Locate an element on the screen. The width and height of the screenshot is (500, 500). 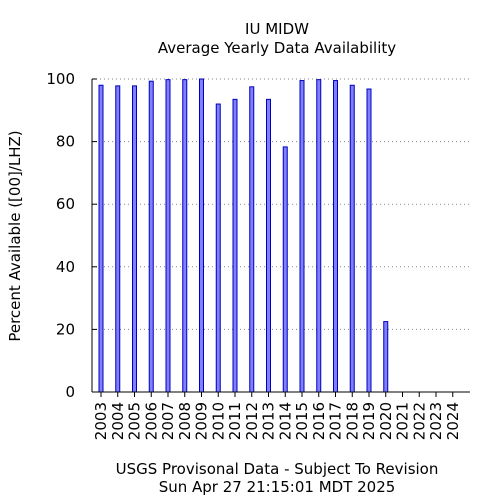
x-tick-label: 2016 is located at coordinates (319, 421).